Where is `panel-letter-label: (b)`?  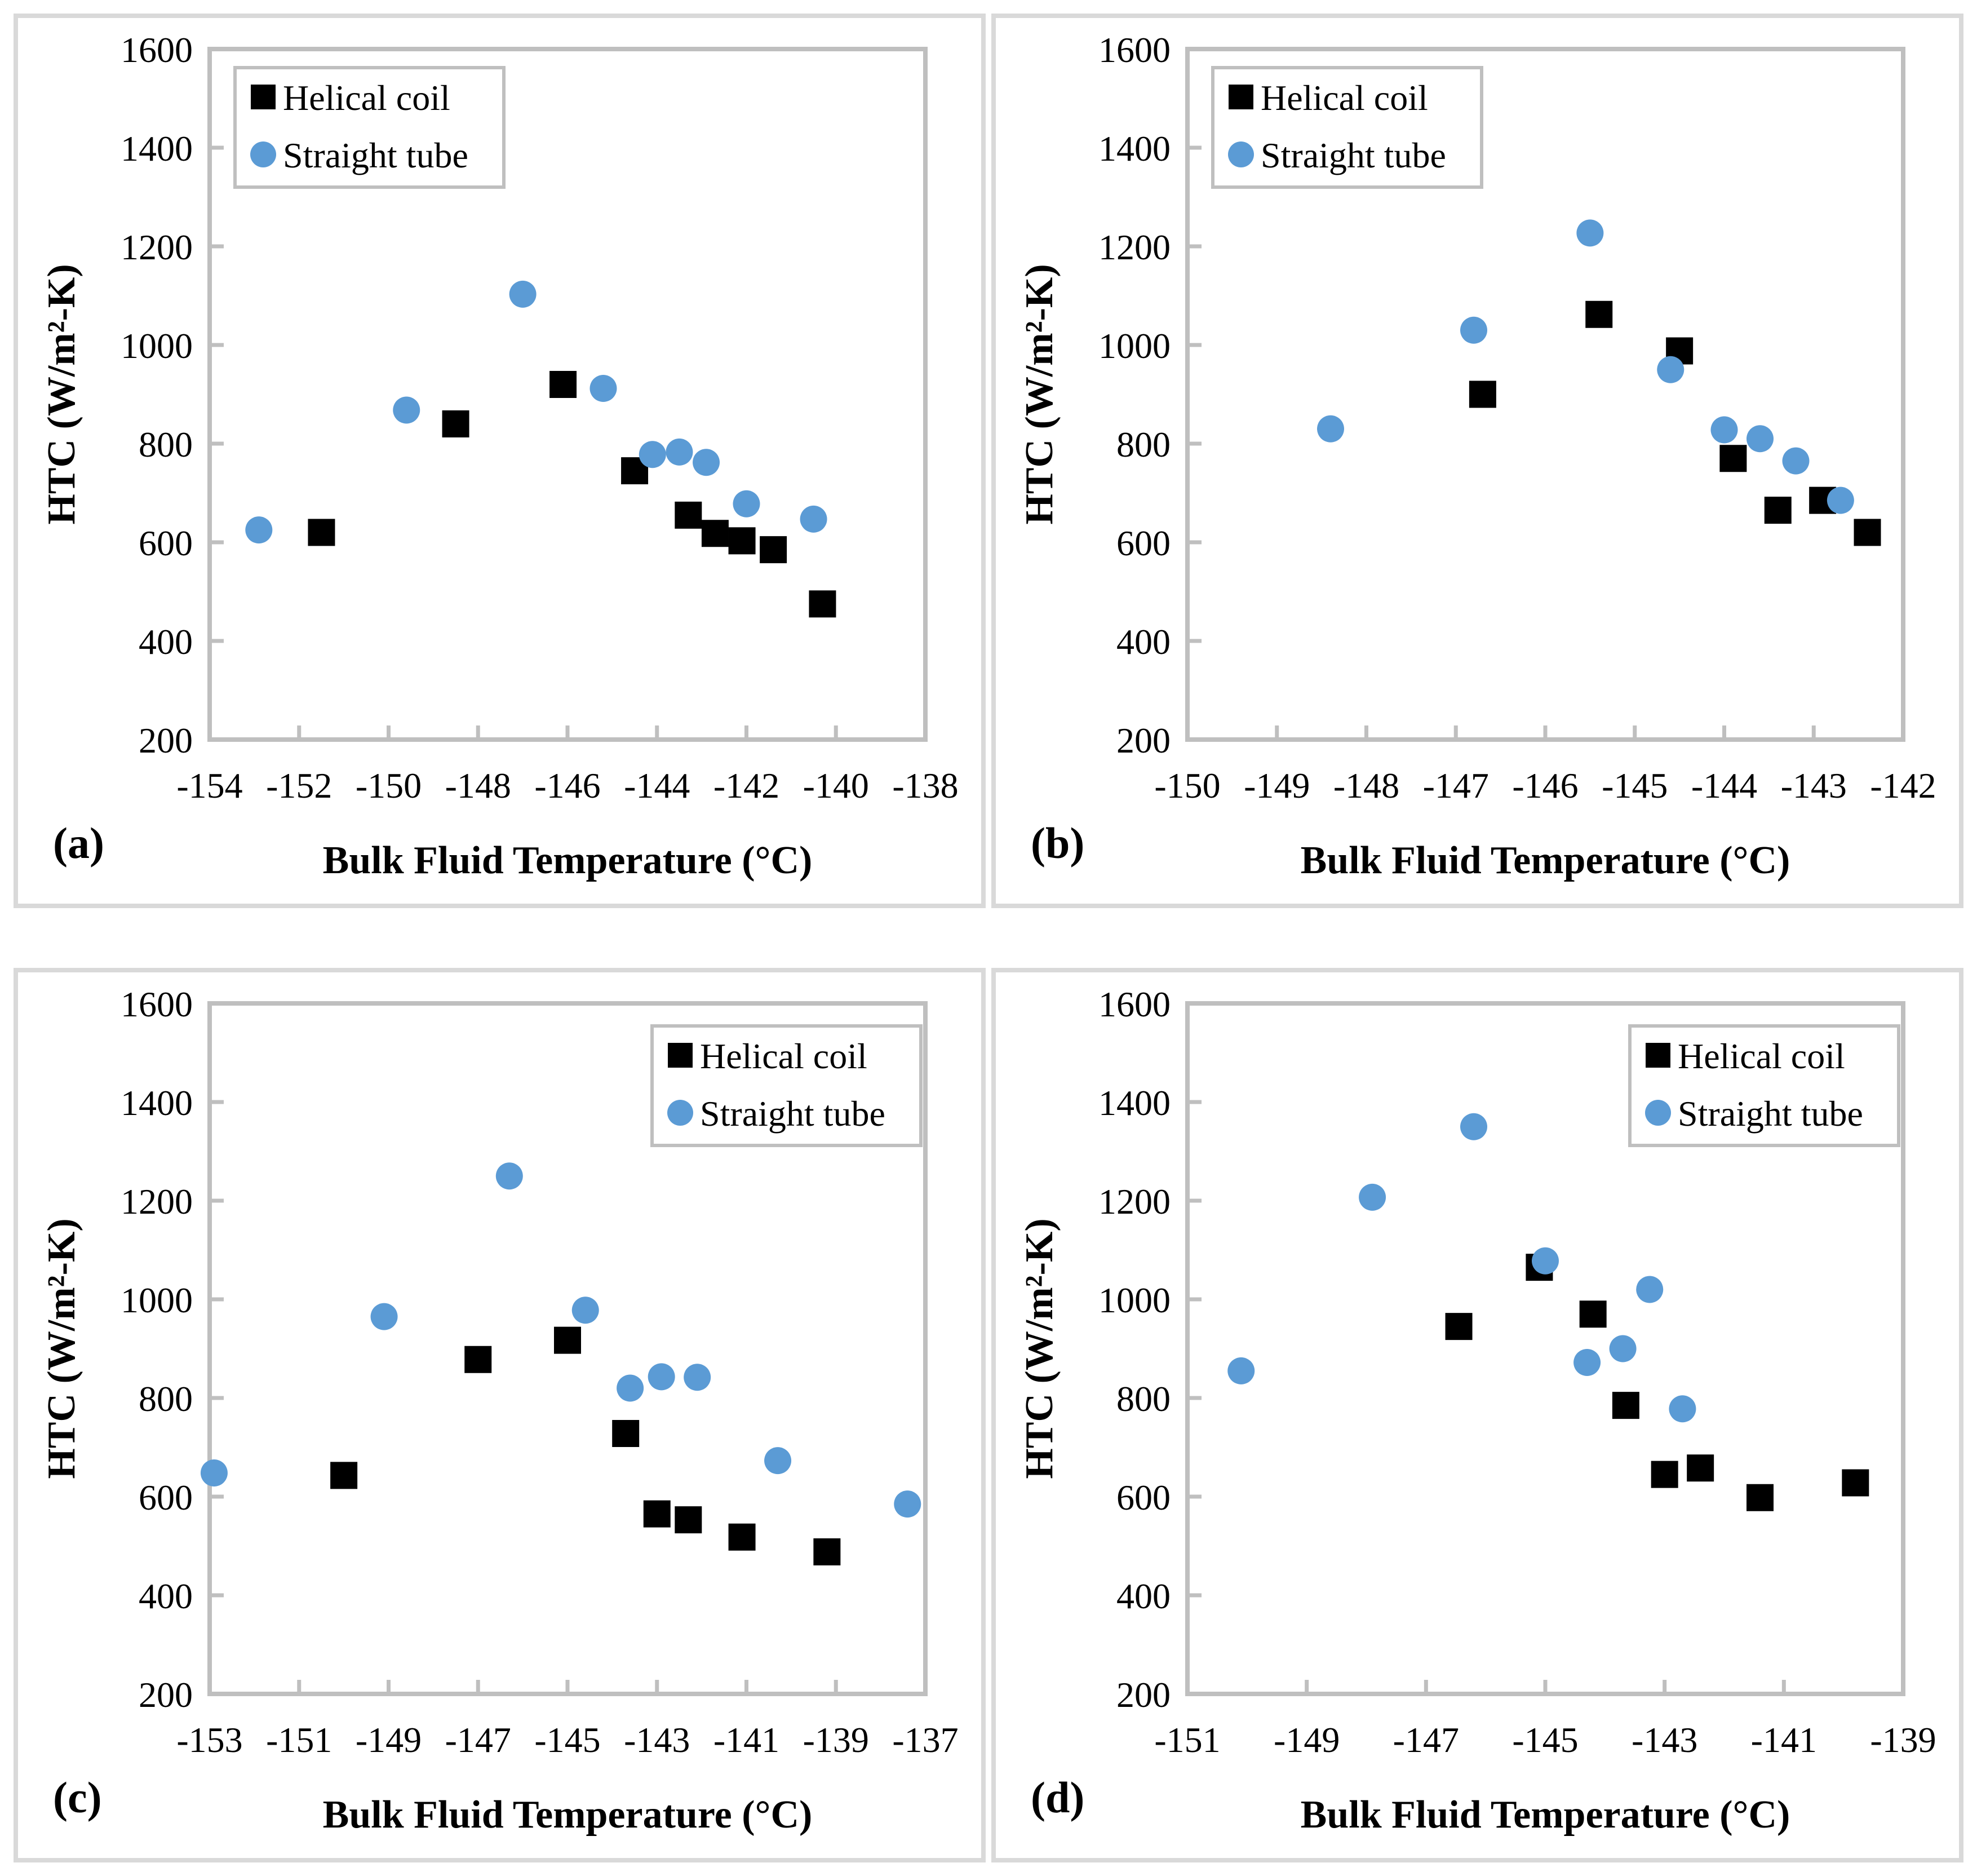 panel-letter-label: (b) is located at coordinates (1057, 843).